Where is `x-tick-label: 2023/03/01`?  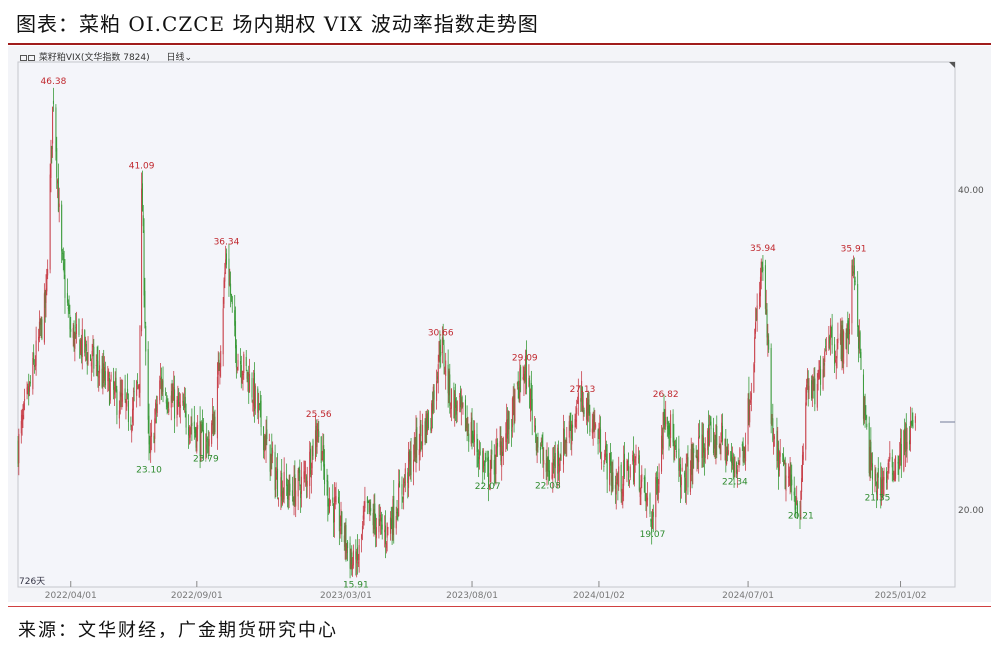
x-tick-label: 2023/03/01 is located at coordinates (346, 596).